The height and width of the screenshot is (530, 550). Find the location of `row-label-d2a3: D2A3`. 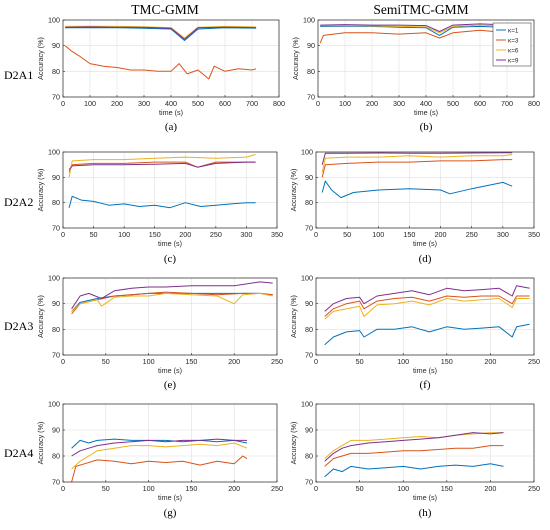

row-label-d2a3: D2A3 is located at coordinates (18, 326).